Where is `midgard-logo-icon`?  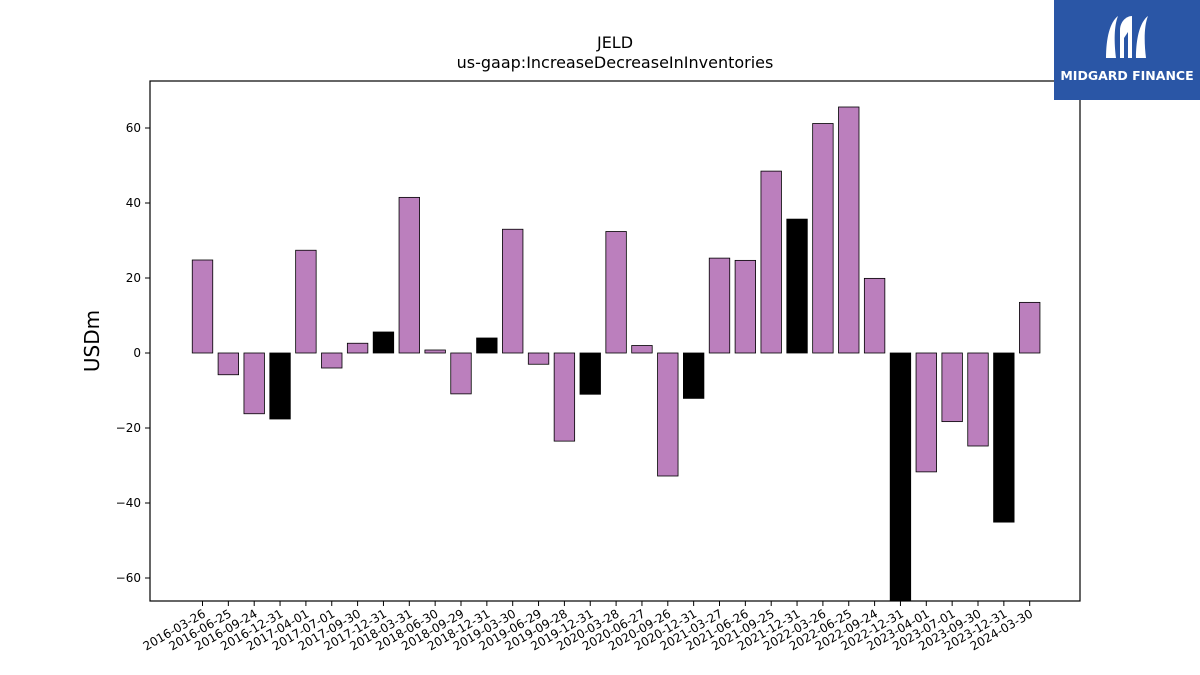 midgard-logo-icon is located at coordinates (1127, 37).